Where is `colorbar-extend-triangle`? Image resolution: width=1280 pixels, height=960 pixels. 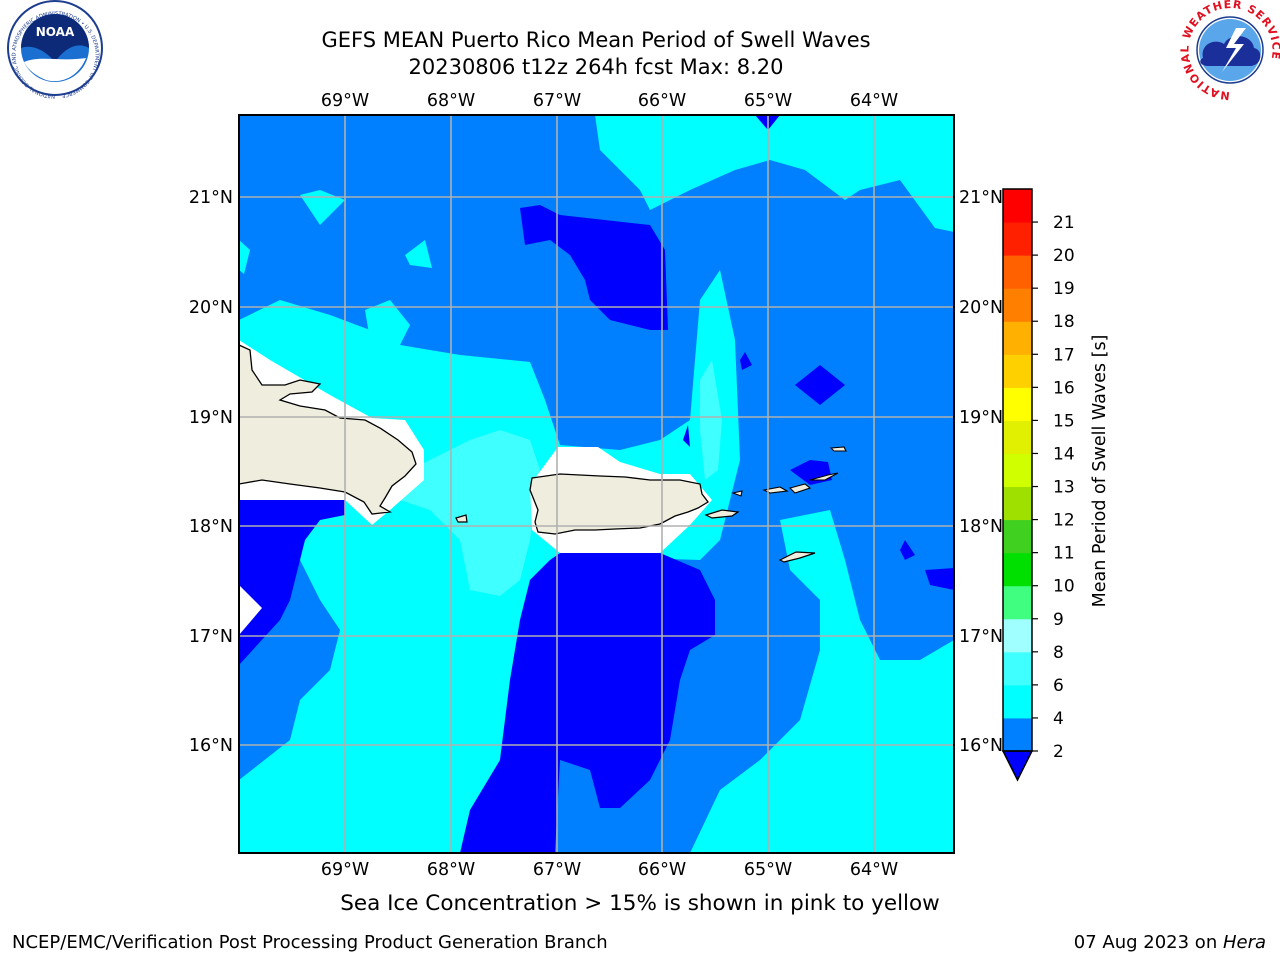
colorbar-extend-triangle is located at coordinates (1017, 766).